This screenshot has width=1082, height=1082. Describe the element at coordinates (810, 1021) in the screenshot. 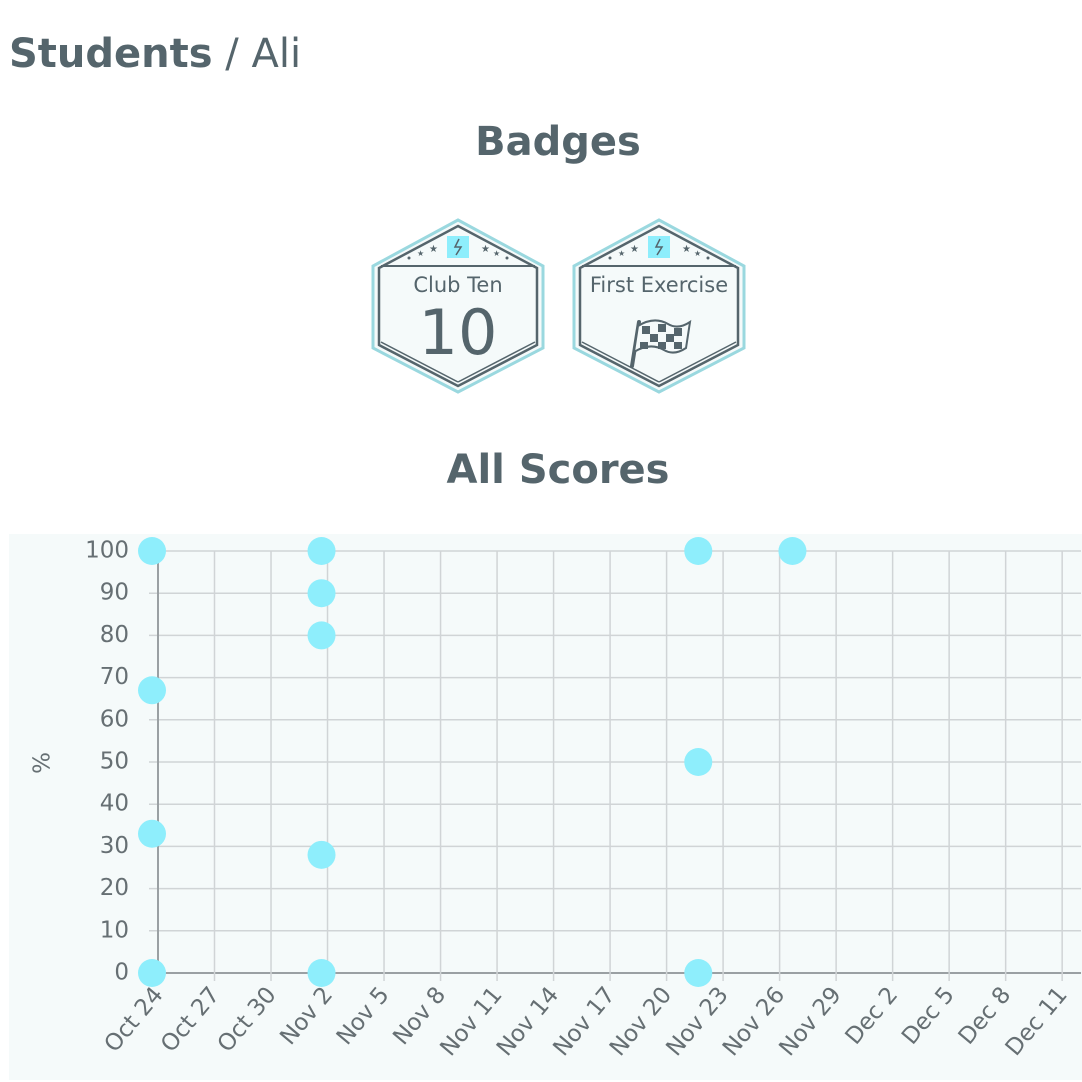

I see `x-tick-label: Nov 29` at that location.